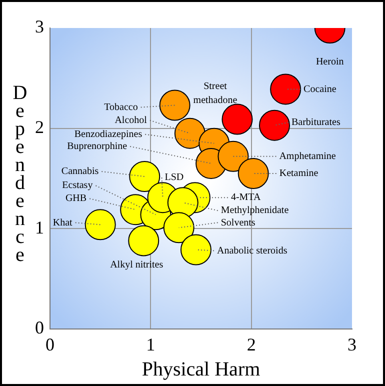 This screenshot has width=385, height=386. What do you see at coordinates (62, 222) in the screenshot?
I see `annotation: Khat` at bounding box center [62, 222].